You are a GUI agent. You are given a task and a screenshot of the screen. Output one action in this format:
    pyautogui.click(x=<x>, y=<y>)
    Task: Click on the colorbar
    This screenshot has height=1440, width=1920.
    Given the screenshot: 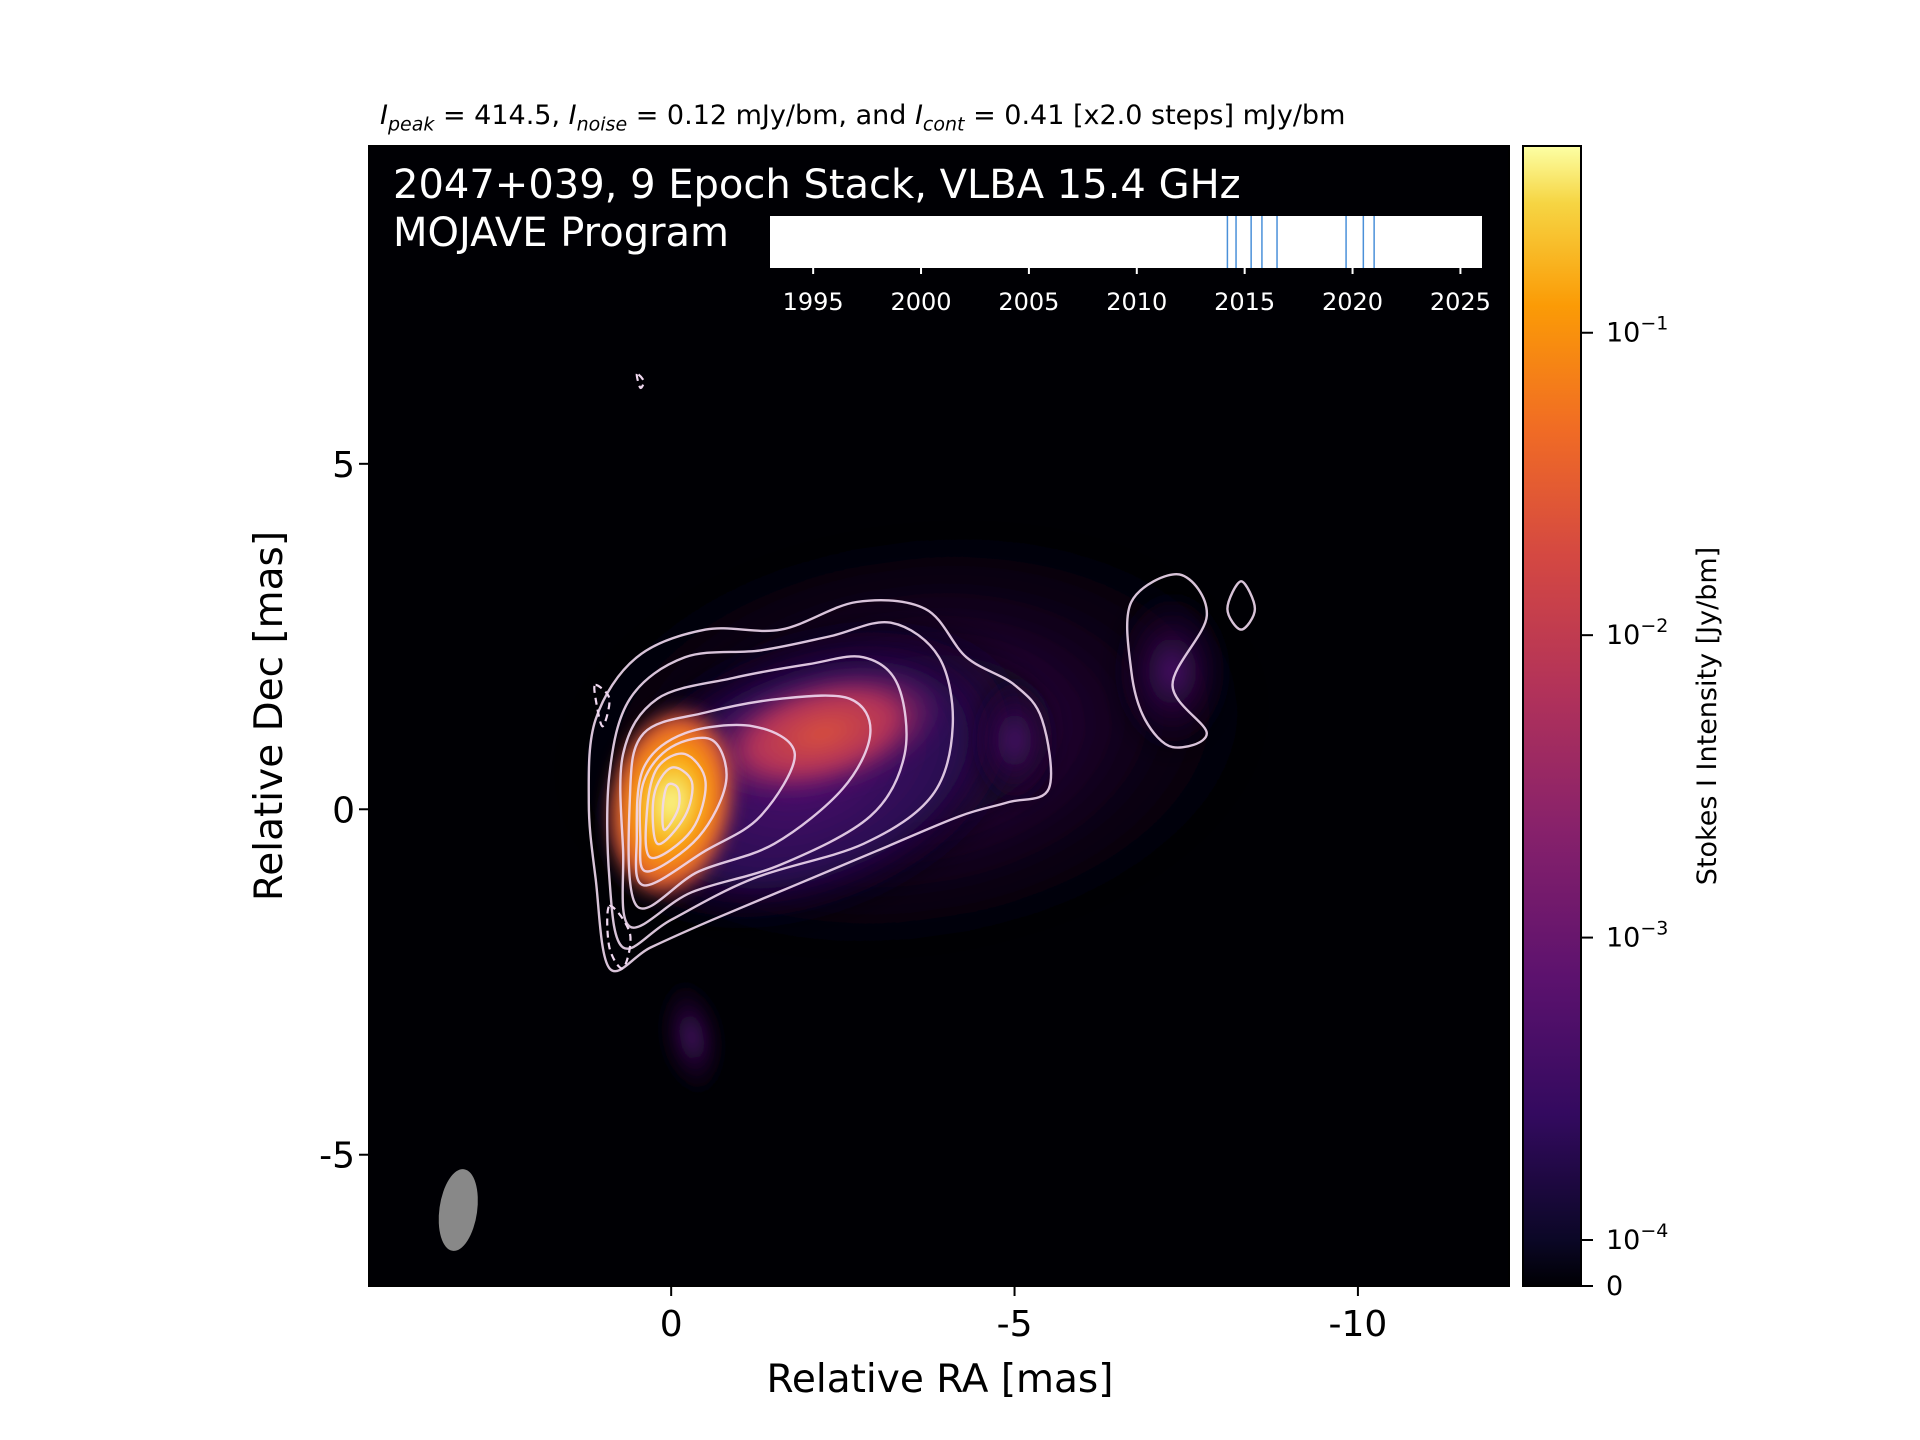 What is the action you would take?
    pyautogui.click(x=1552, y=716)
    